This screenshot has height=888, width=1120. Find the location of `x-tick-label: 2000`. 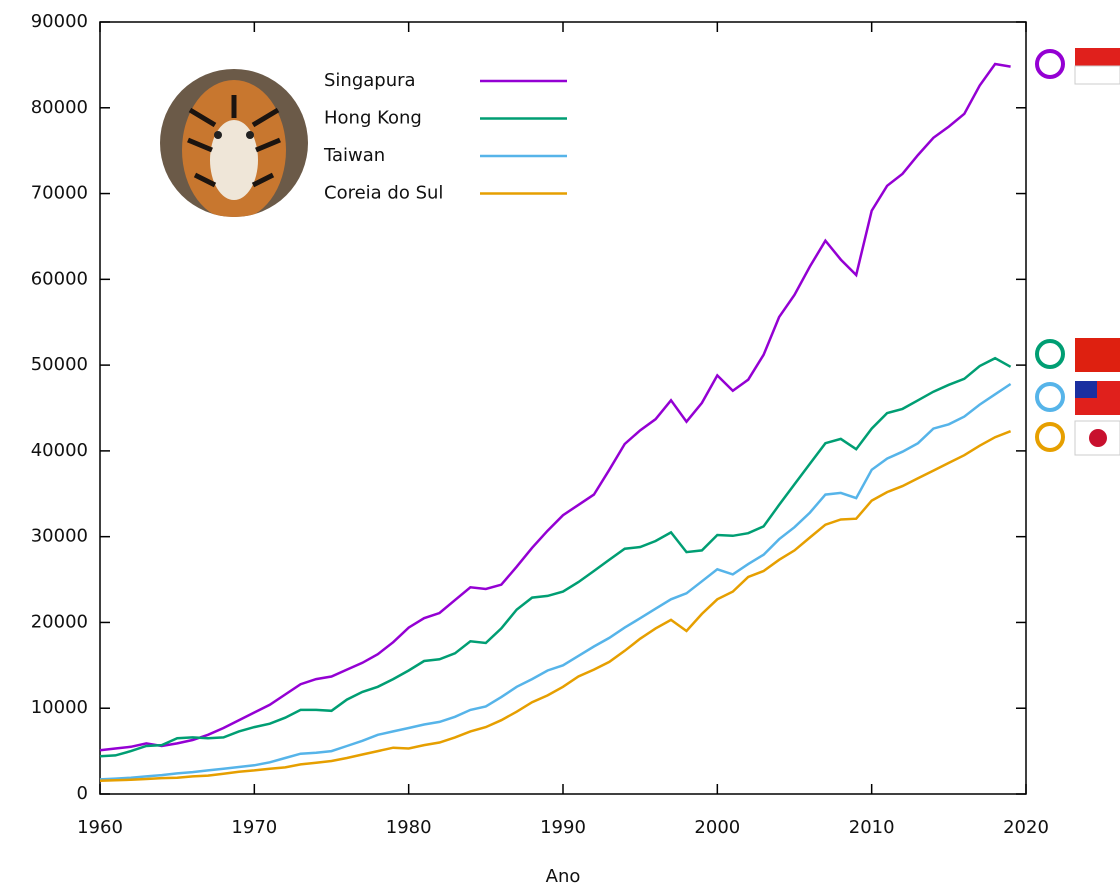

x-tick-label: 2000 is located at coordinates (717, 827).